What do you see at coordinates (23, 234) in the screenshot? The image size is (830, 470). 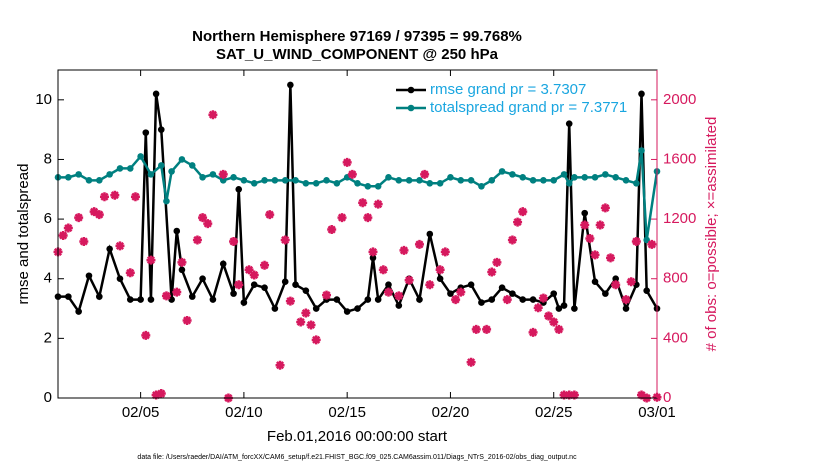 I see `y-axis-label: rmse and totalspread` at bounding box center [23, 234].